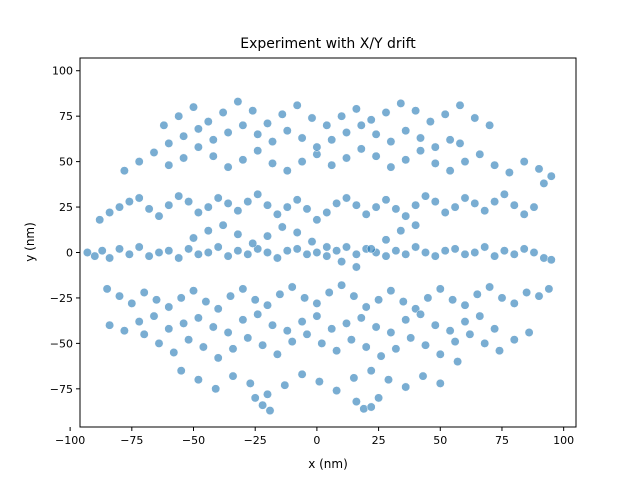 This screenshot has height=480, width=640. What do you see at coordinates (255, 440) in the screenshot?
I see `x-tick-label: −25` at bounding box center [255, 440].